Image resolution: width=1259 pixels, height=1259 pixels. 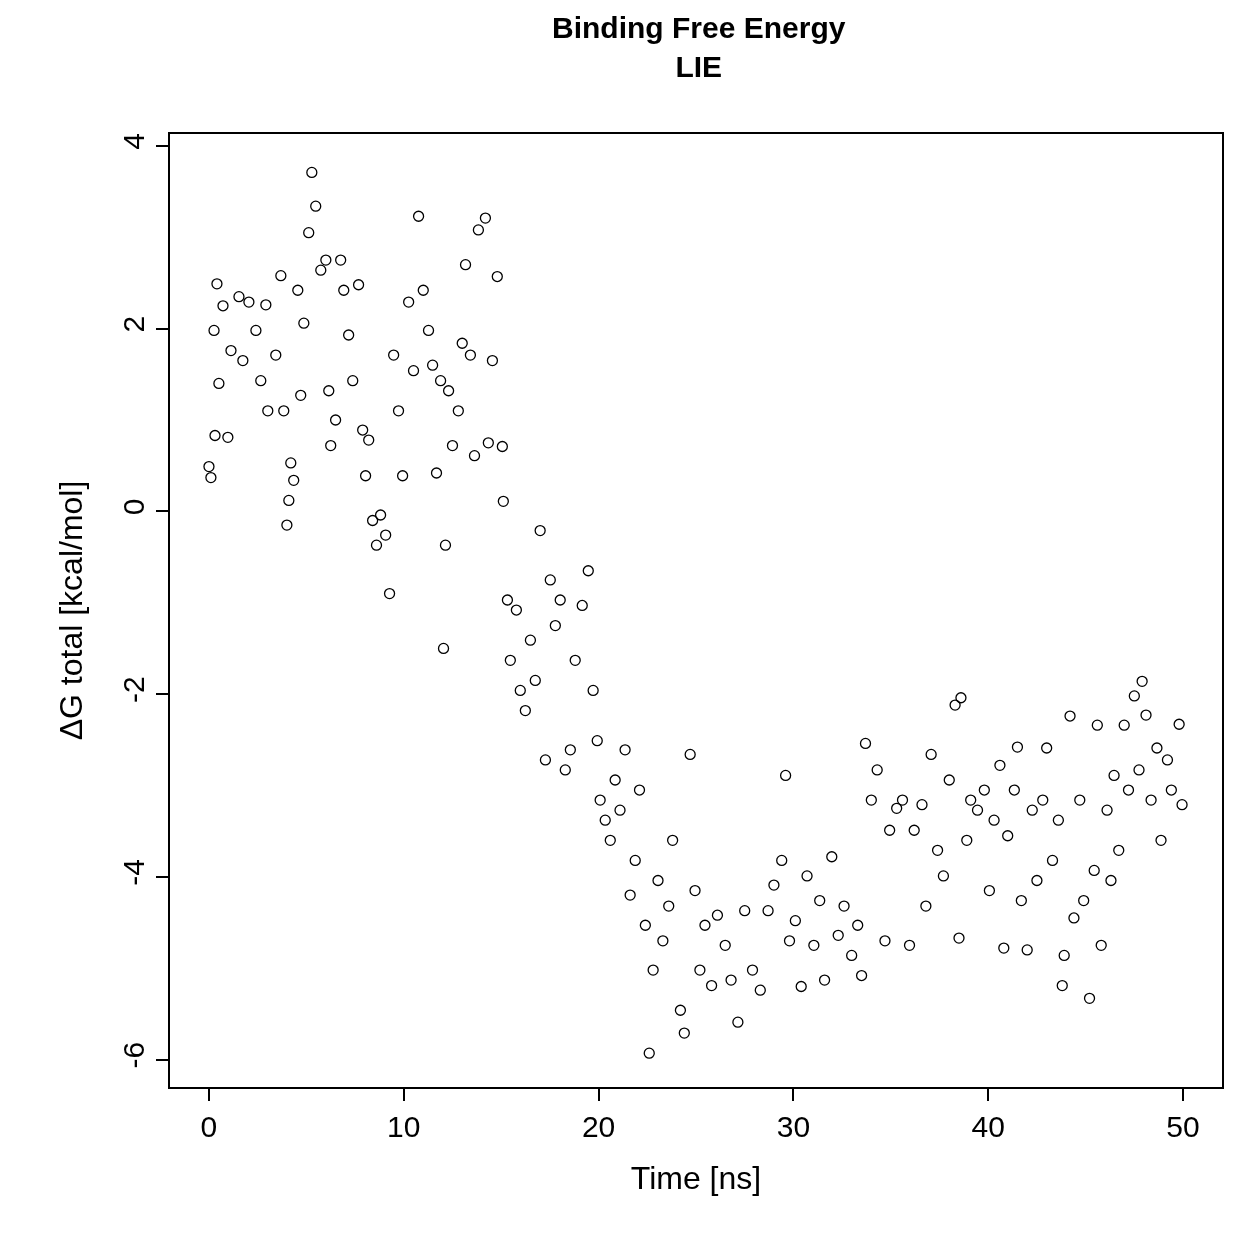 I want to click on x-tick-label: 30, so click(x=793, y=1126).